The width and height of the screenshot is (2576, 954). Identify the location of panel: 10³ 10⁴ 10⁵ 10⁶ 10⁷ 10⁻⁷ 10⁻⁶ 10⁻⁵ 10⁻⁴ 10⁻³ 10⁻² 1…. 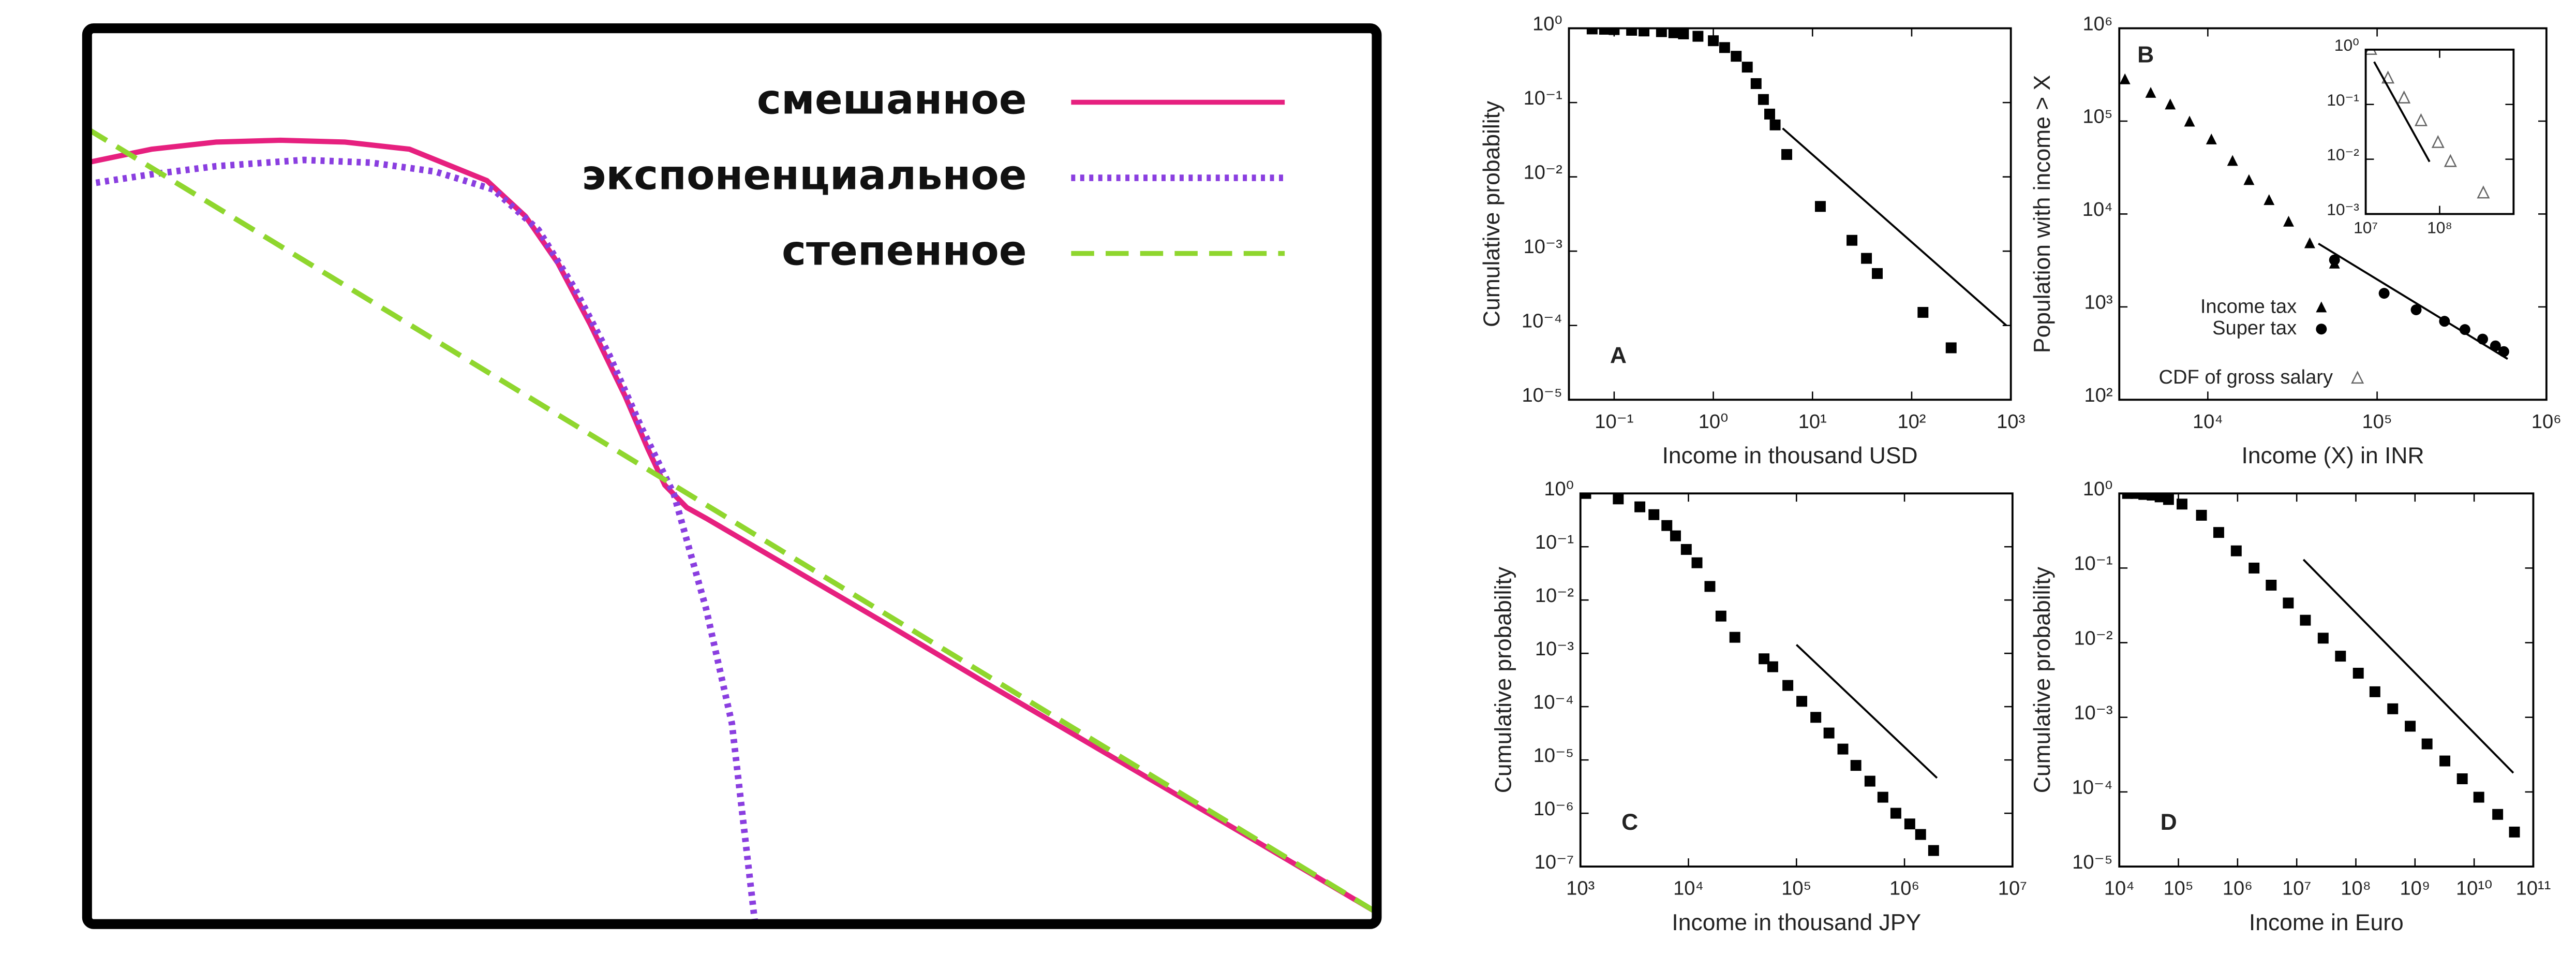
(1759, 706).